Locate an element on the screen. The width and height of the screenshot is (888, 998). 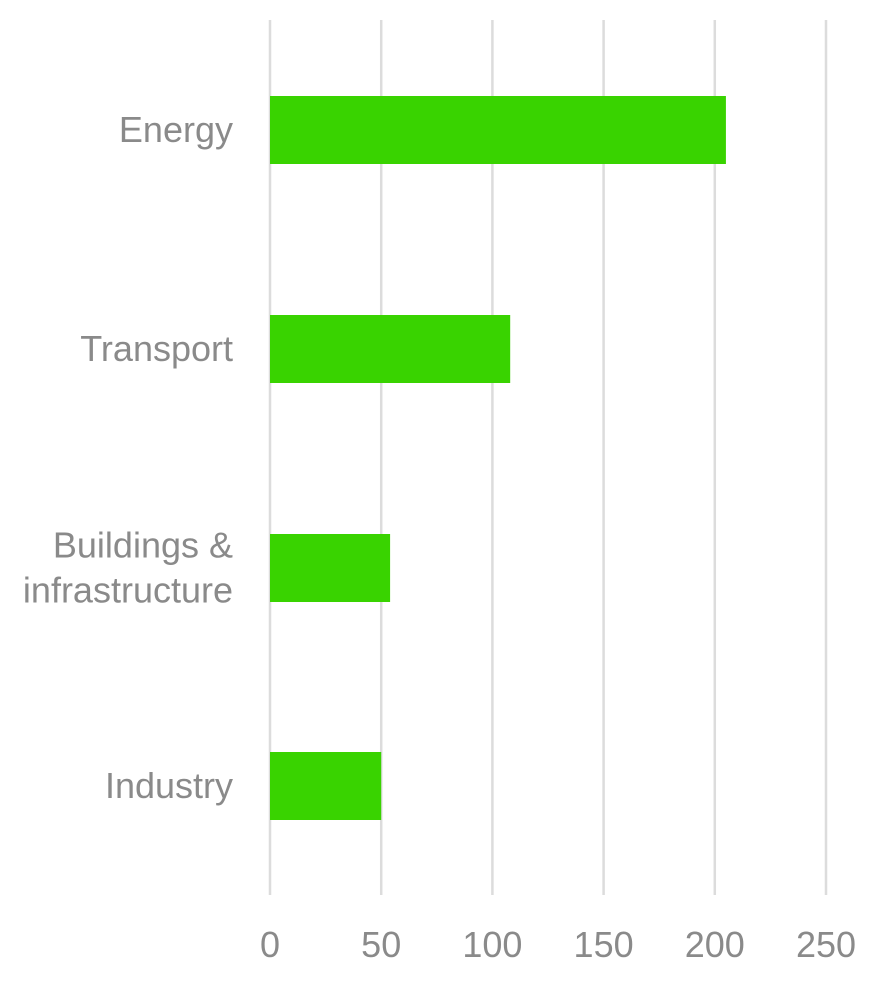
x-tick-label: 150 is located at coordinates (604, 944).